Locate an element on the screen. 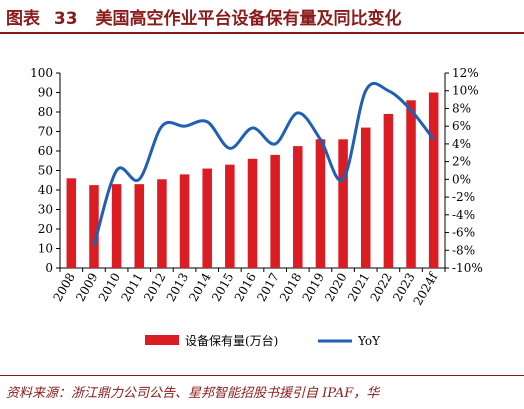  bar-2024f is located at coordinates (433, 180).